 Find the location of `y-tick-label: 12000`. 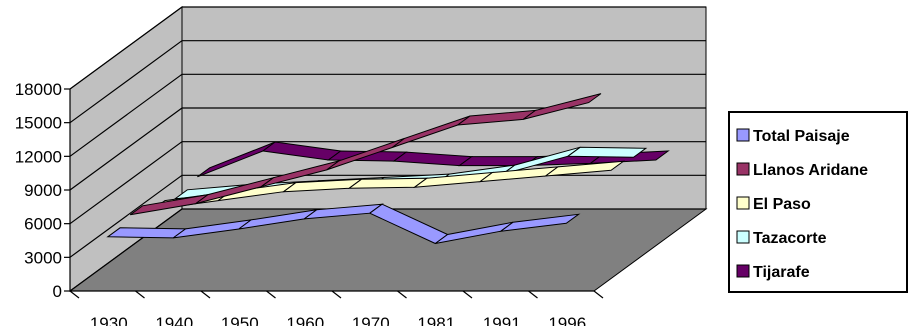

y-tick-label: 12000 is located at coordinates (38, 156).